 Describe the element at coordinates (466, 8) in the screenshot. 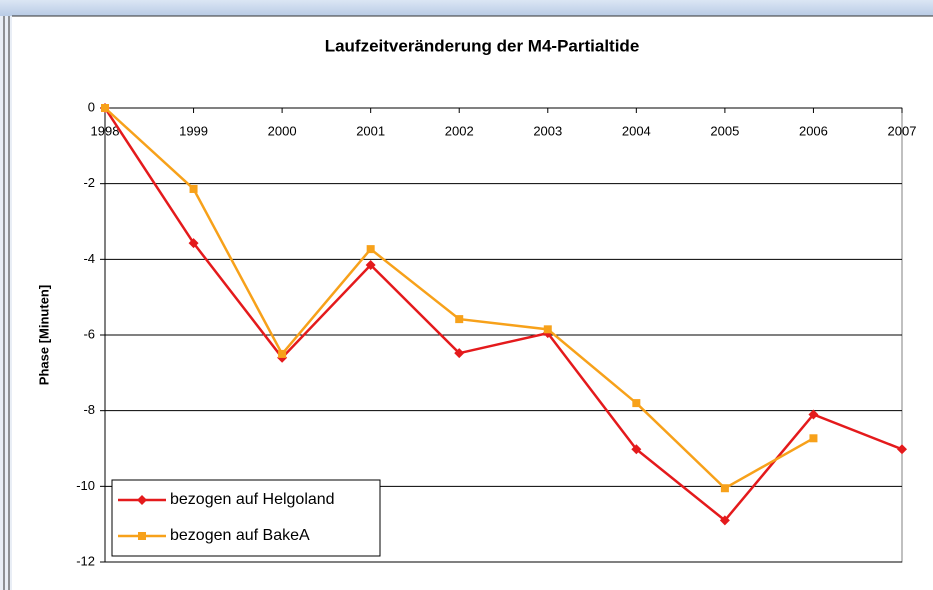

I see `window-bar` at that location.